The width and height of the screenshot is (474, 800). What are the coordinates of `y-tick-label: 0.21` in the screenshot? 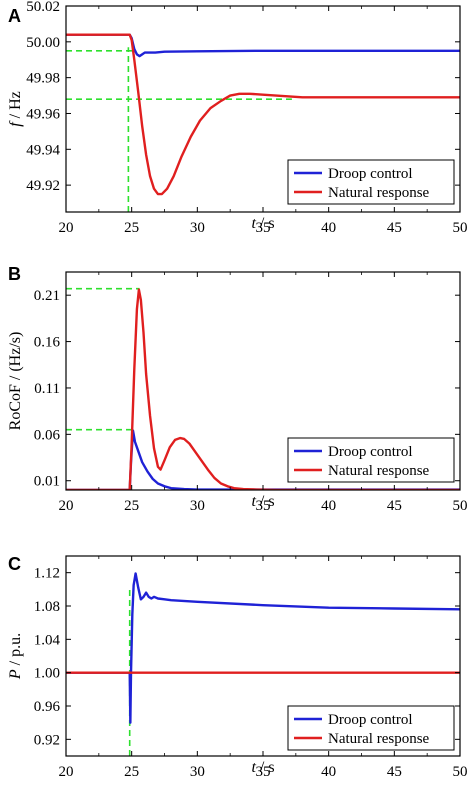 It's located at (47, 296).